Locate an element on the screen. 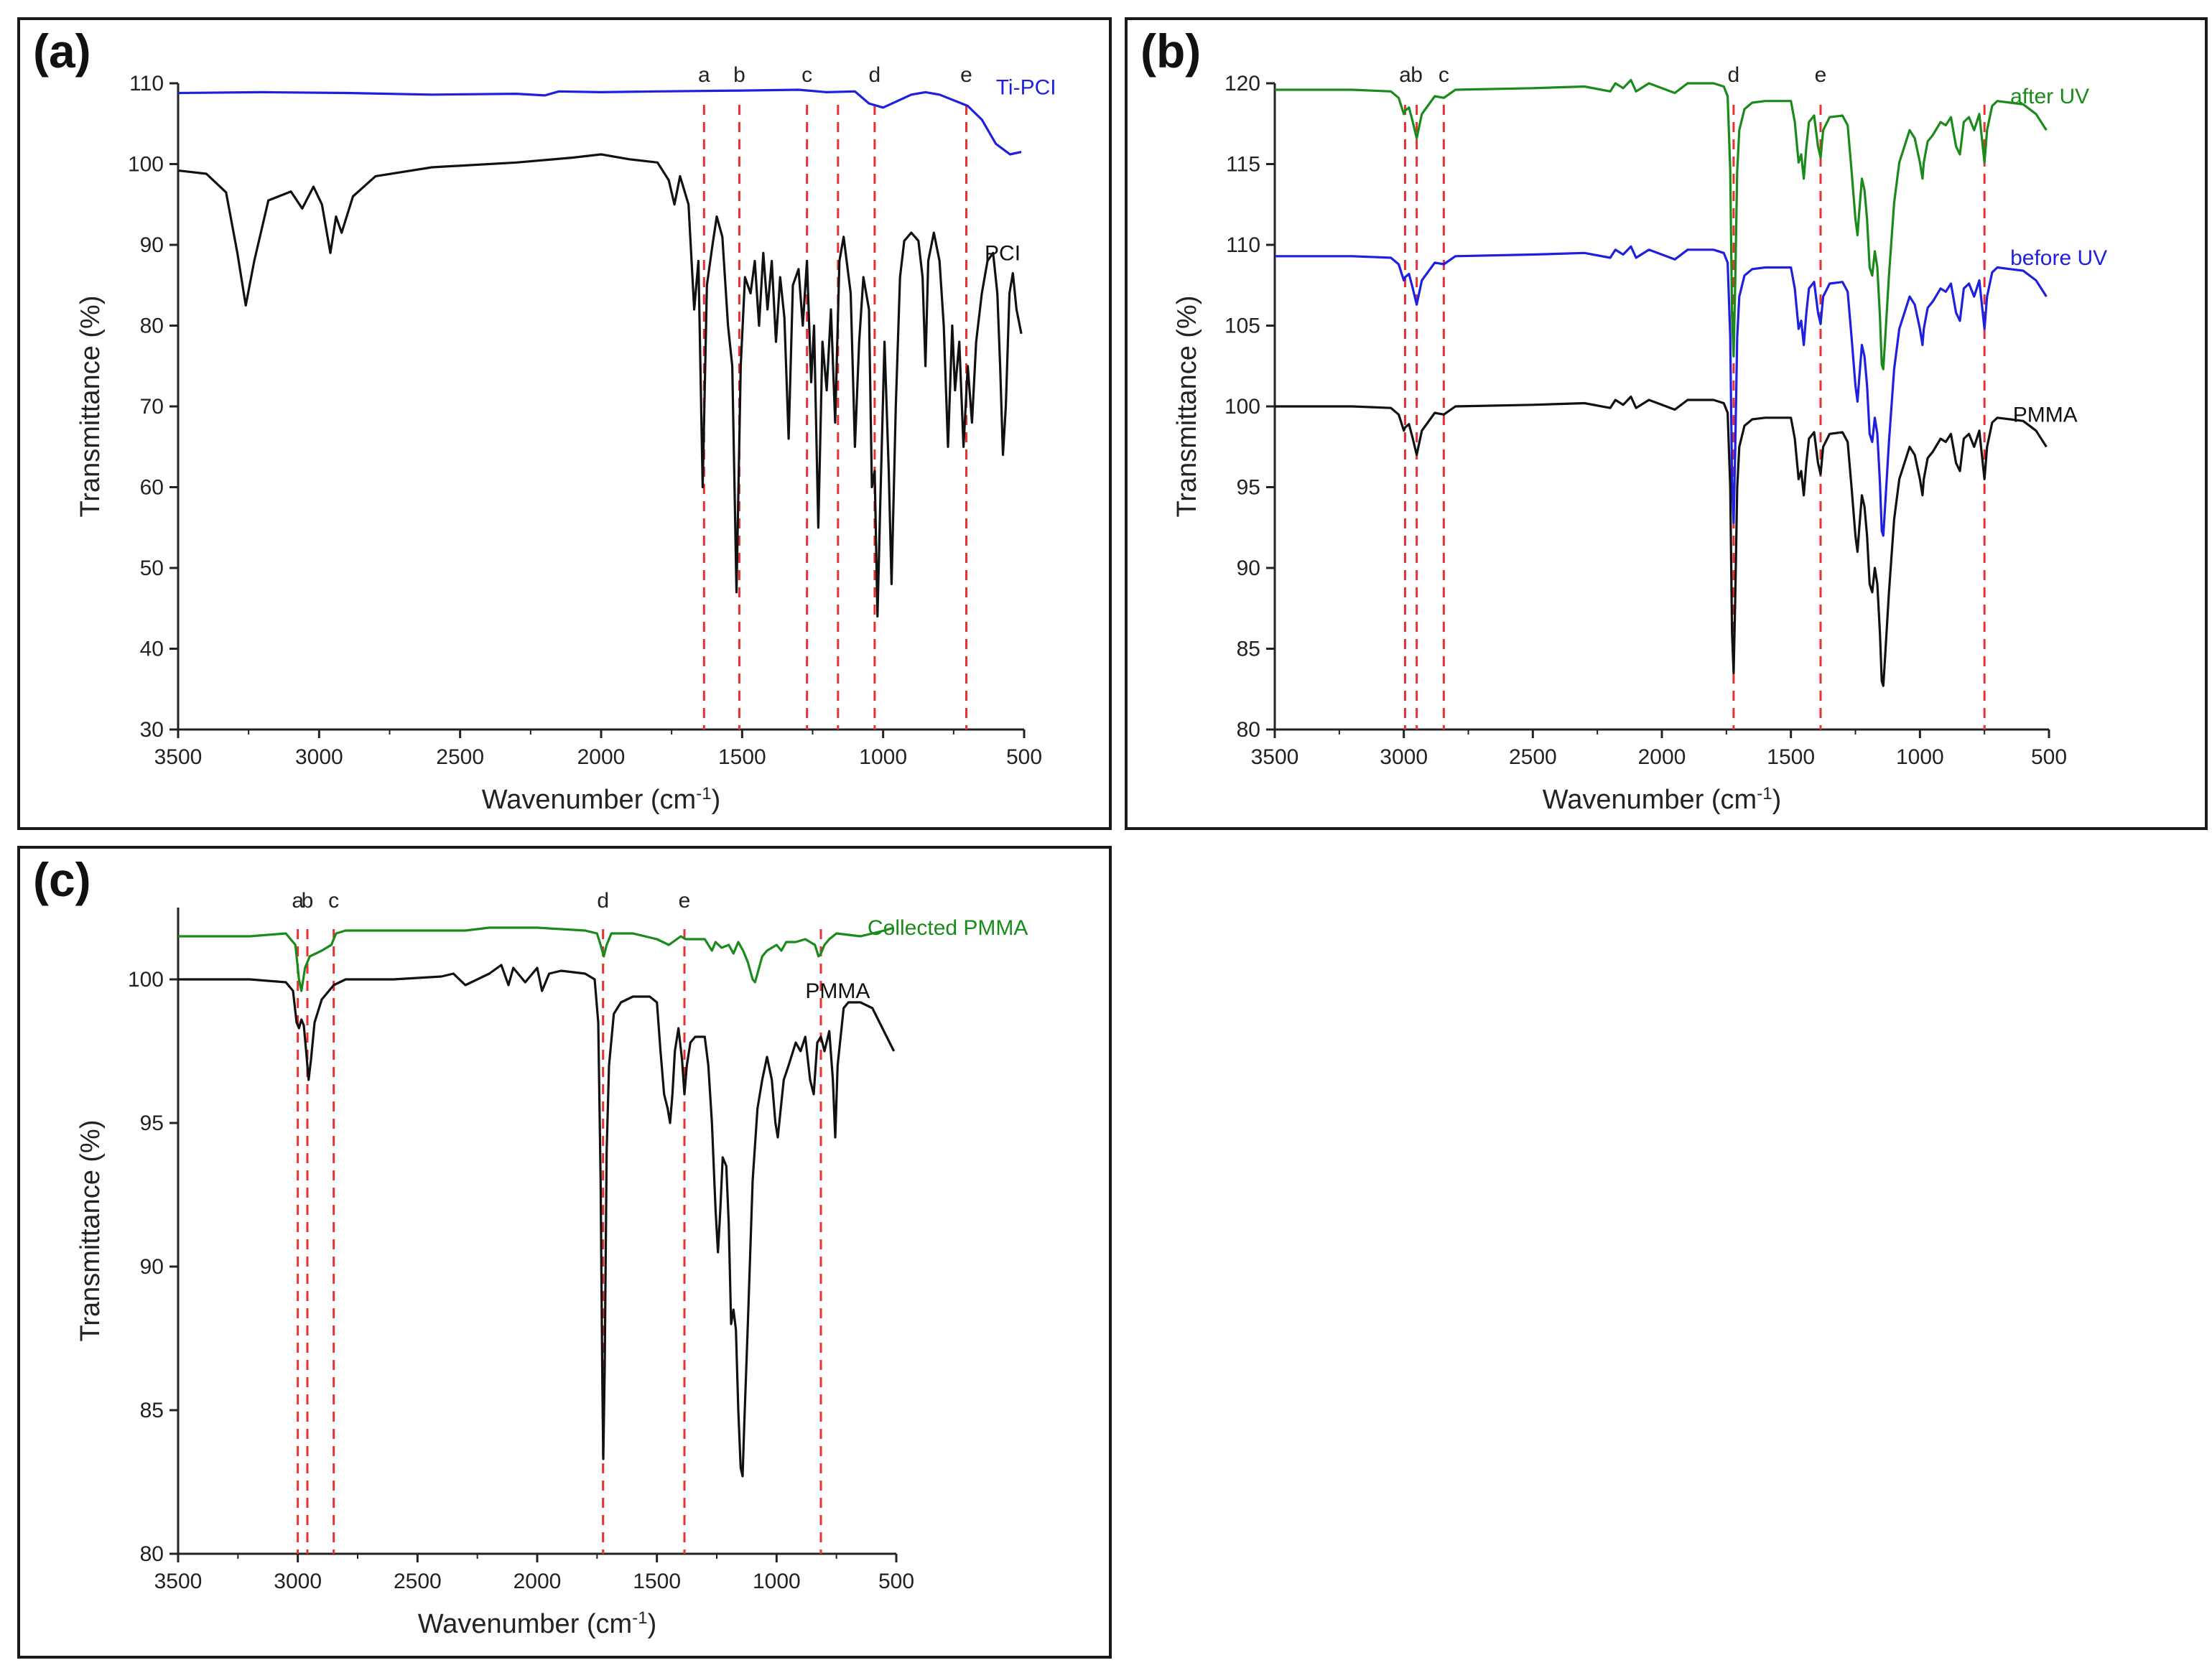 This screenshot has height=1678, width=2212. panel-label: (b) is located at coordinates (1170, 51).